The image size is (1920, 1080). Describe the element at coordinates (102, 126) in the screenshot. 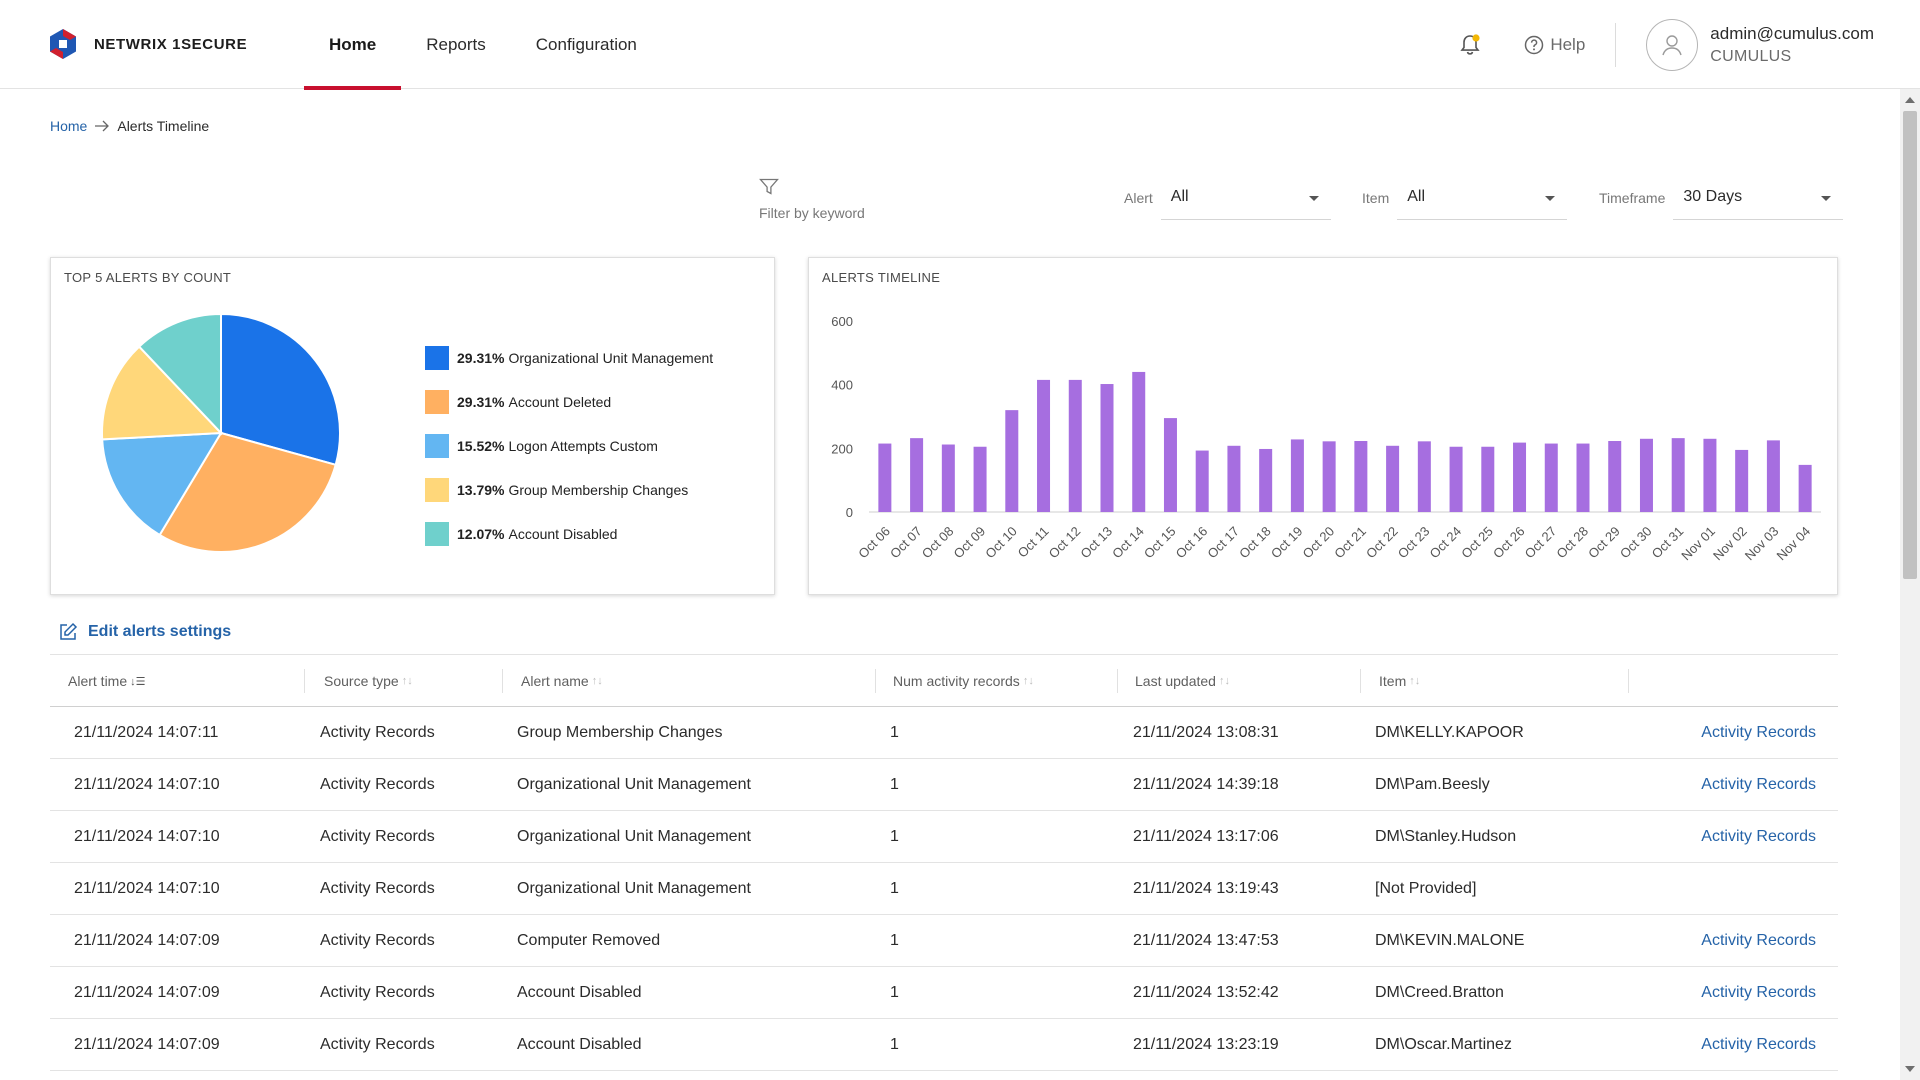

I see `arrow-right-icon` at that location.